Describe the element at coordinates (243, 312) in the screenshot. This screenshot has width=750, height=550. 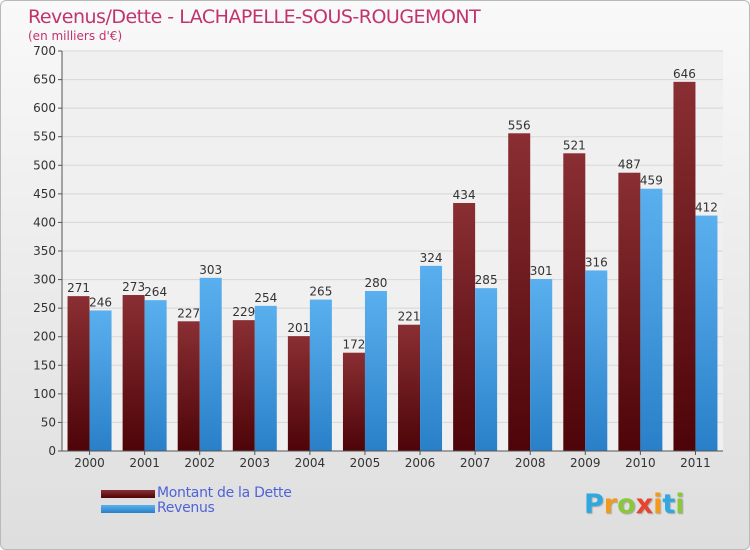
I see `data-label-dette-2003: 229` at that location.